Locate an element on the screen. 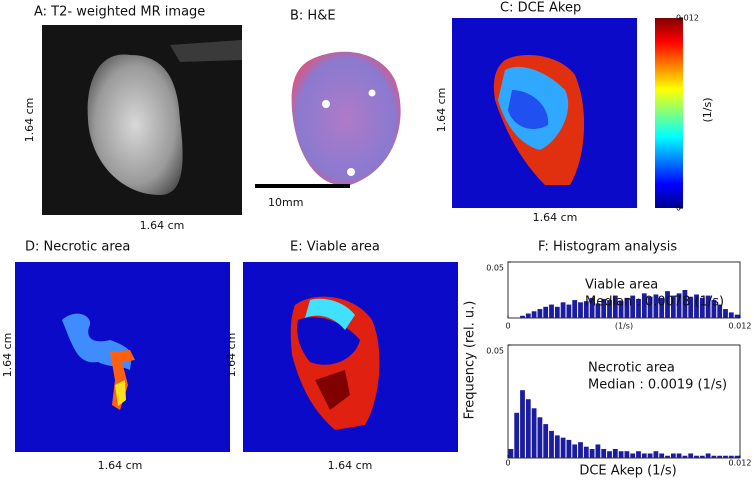 The image size is (754, 480). panel-title: E: Viable area is located at coordinates (335, 247).